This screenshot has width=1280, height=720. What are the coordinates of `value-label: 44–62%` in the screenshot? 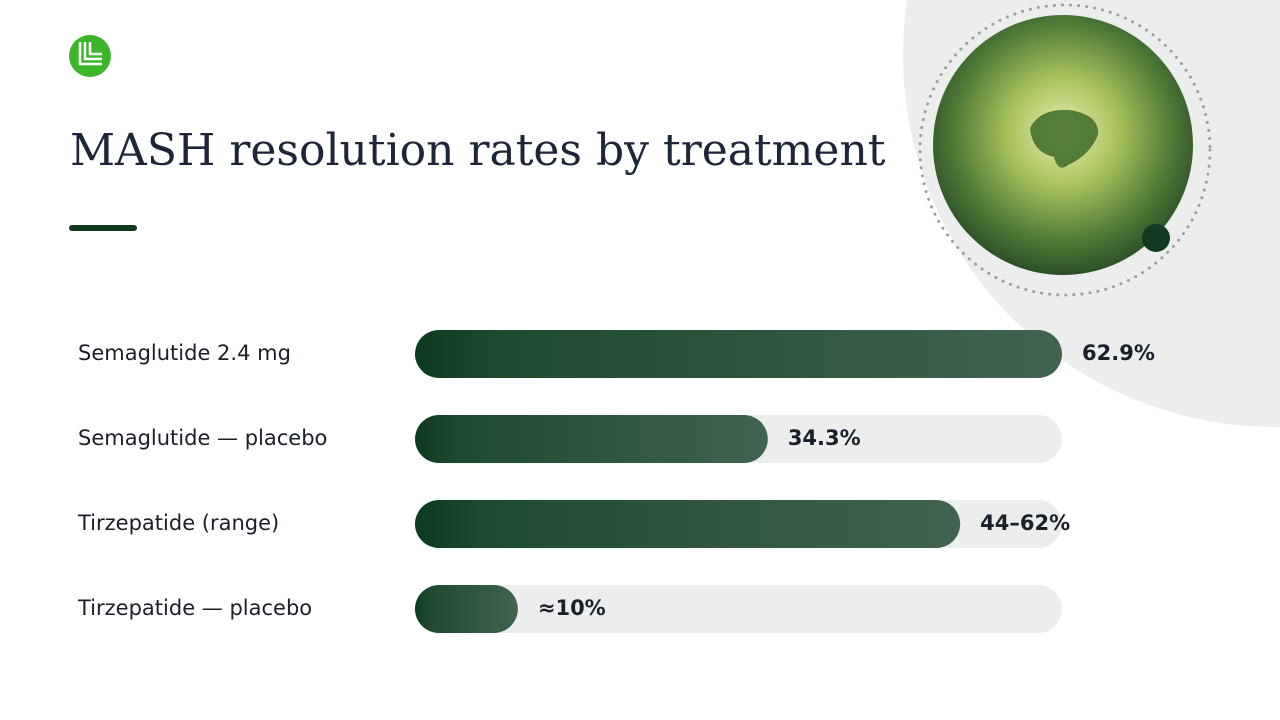 It's located at (1025, 523).